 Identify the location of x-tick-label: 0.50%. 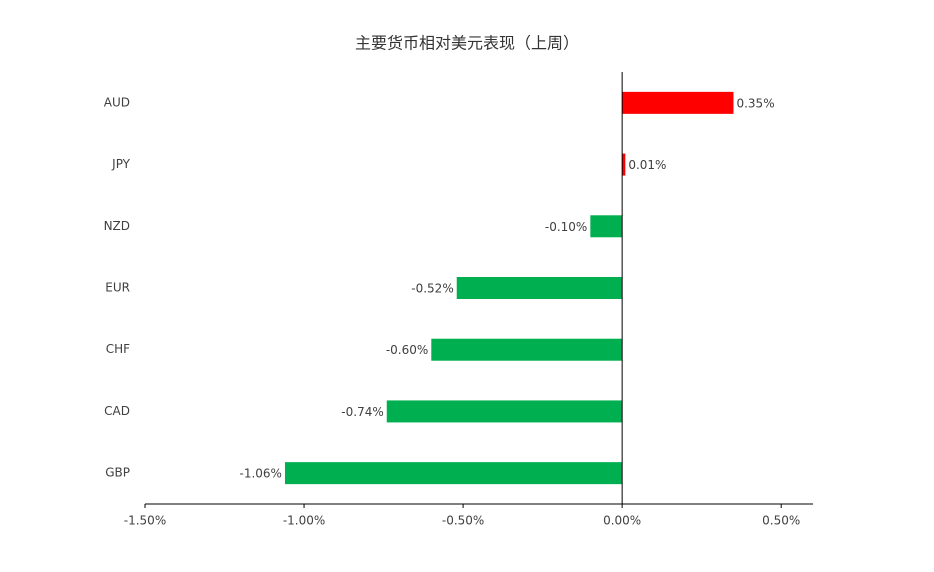
(781, 521).